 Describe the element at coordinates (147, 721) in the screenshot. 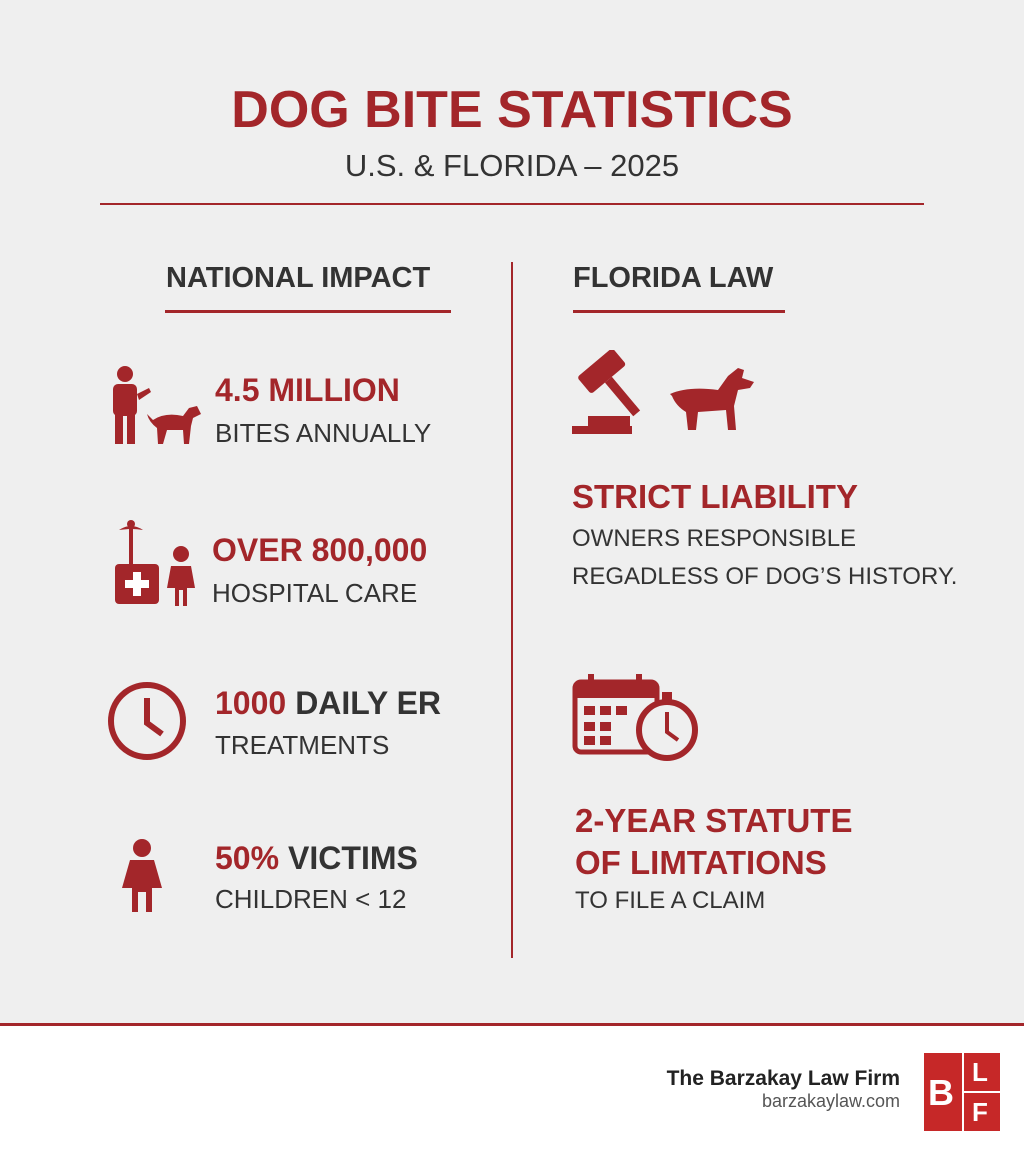

I see `clock-icon` at that location.